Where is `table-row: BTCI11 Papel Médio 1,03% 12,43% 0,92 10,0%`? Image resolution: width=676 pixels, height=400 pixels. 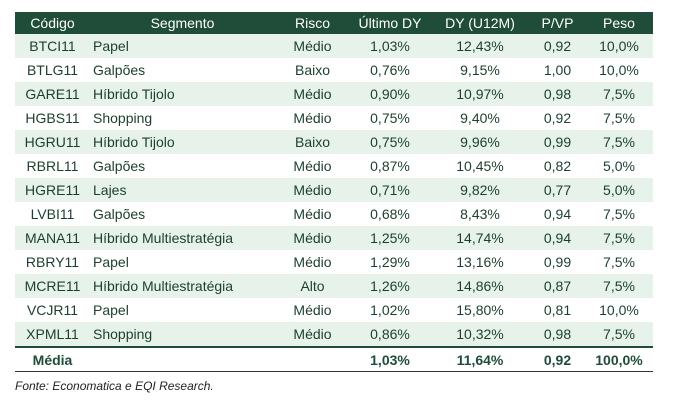
table-row: BTCI11 Papel Médio 1,03% 12,43% 0,92 10,0% is located at coordinates (334, 46).